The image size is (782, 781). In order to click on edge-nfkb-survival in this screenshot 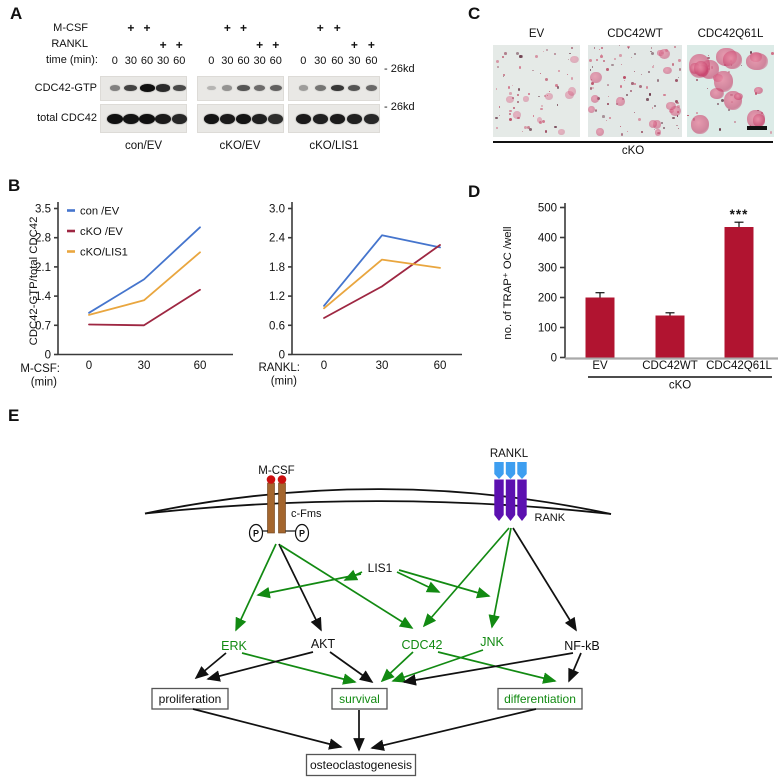, I will do `click(488, 669)`.